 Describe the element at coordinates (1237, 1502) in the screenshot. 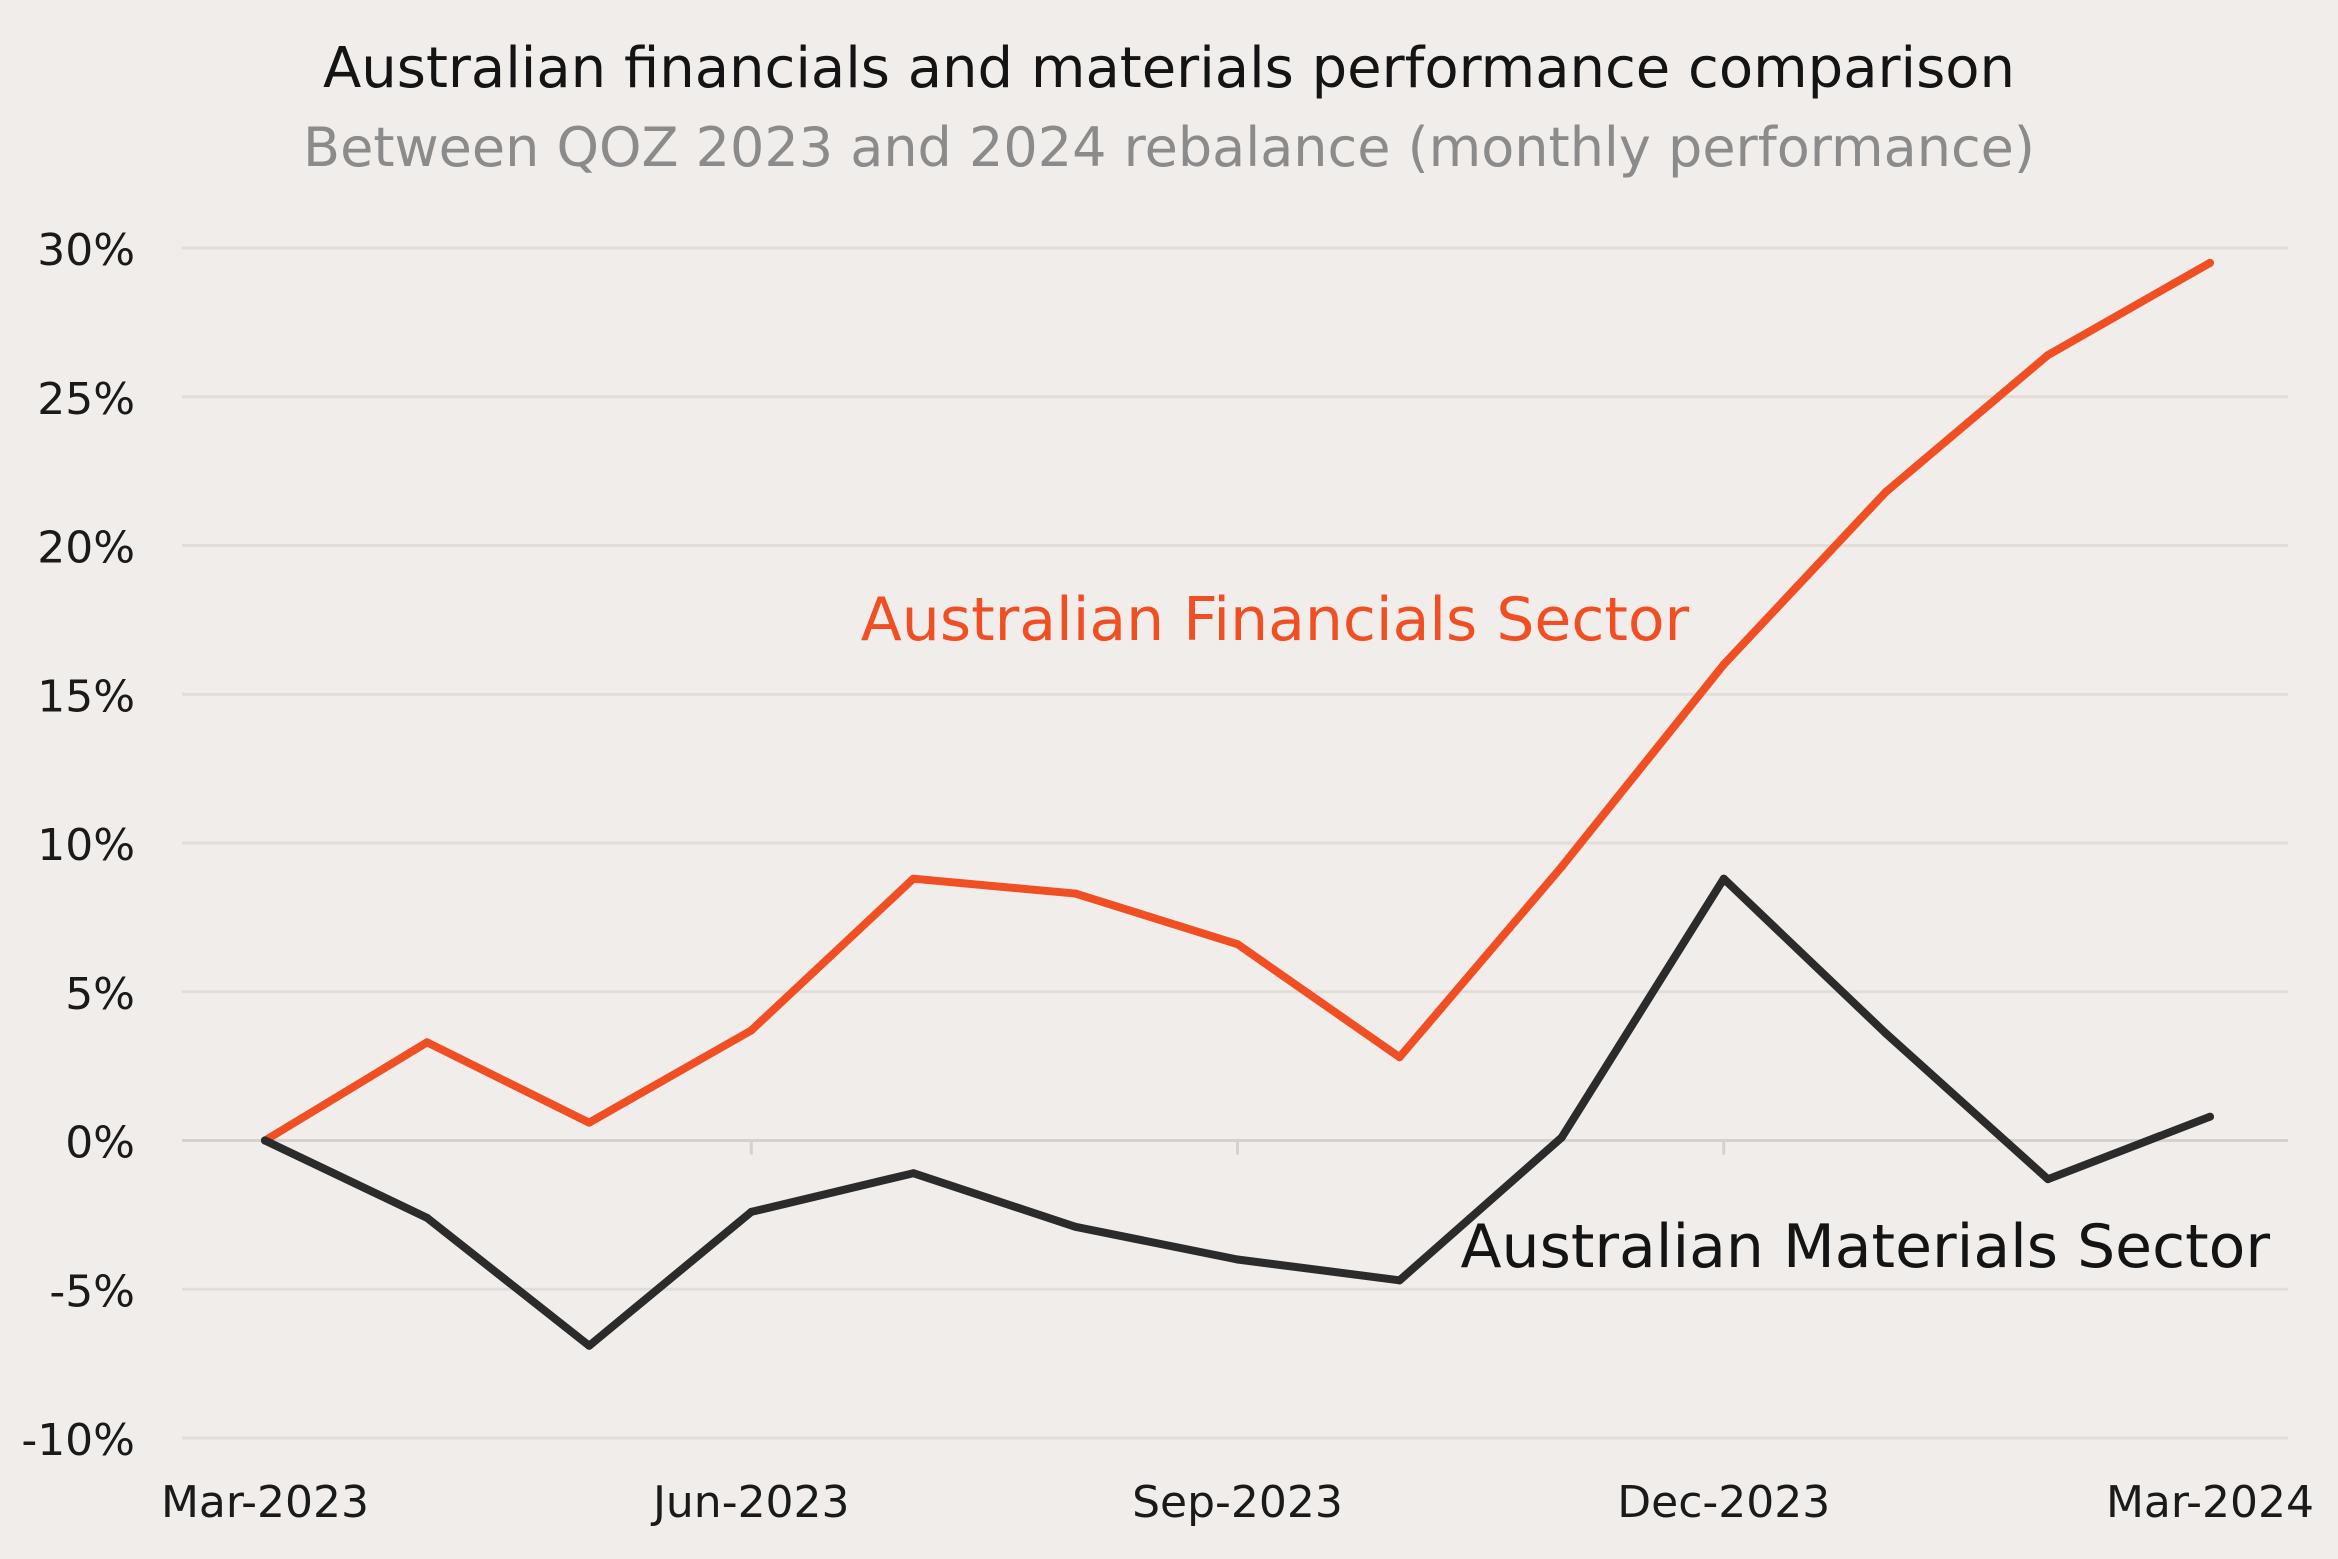

I see `x-tick-label: Sep-2023` at that location.